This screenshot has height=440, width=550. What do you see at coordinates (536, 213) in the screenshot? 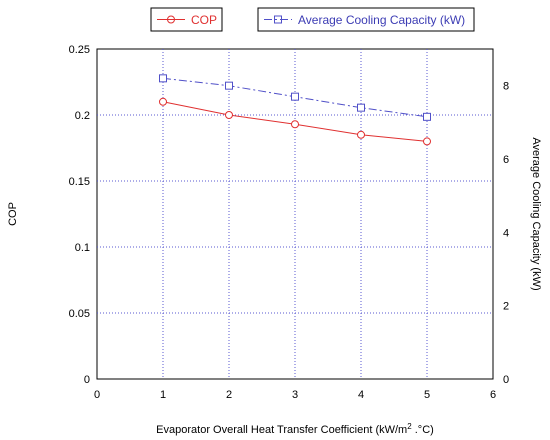
I see `y2-axis-title: Average Cooling Capacity (kW)` at bounding box center [536, 213].